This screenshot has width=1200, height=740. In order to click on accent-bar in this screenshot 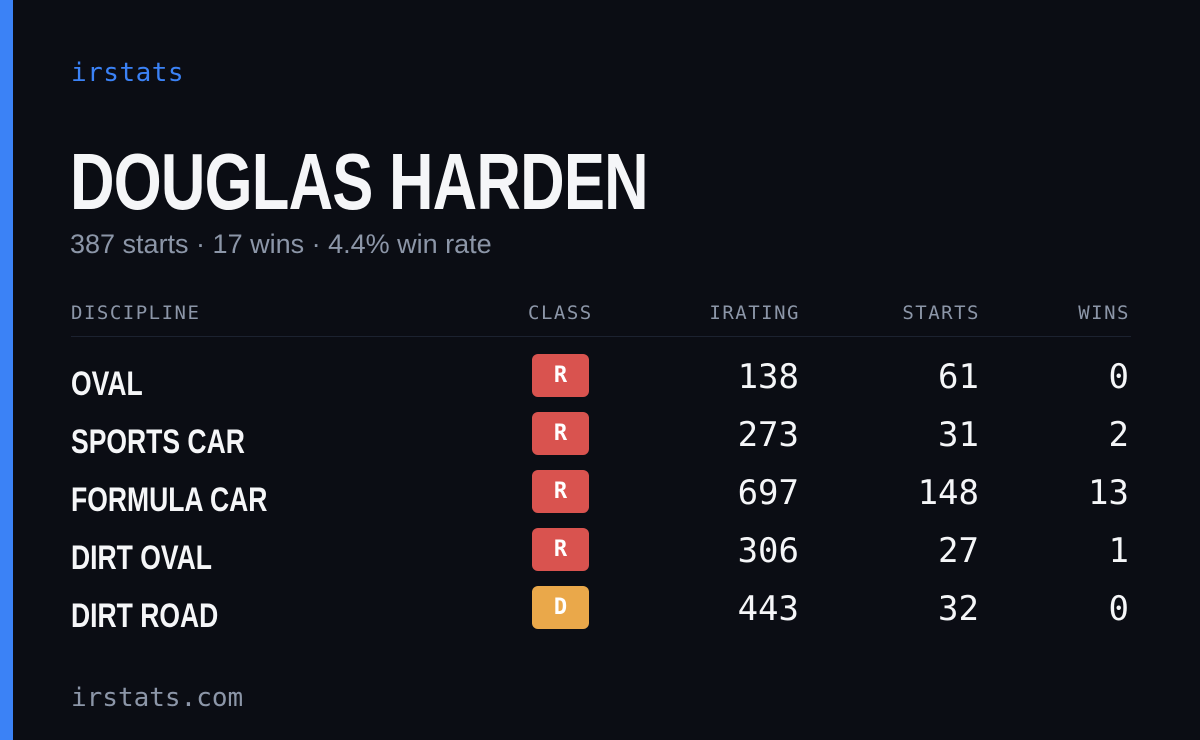, I will do `click(6, 370)`.